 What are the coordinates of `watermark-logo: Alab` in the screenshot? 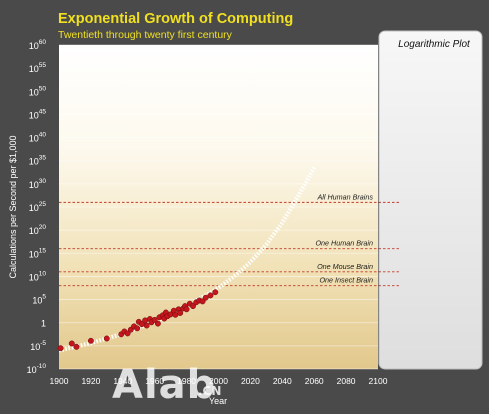 It's located at (164, 385).